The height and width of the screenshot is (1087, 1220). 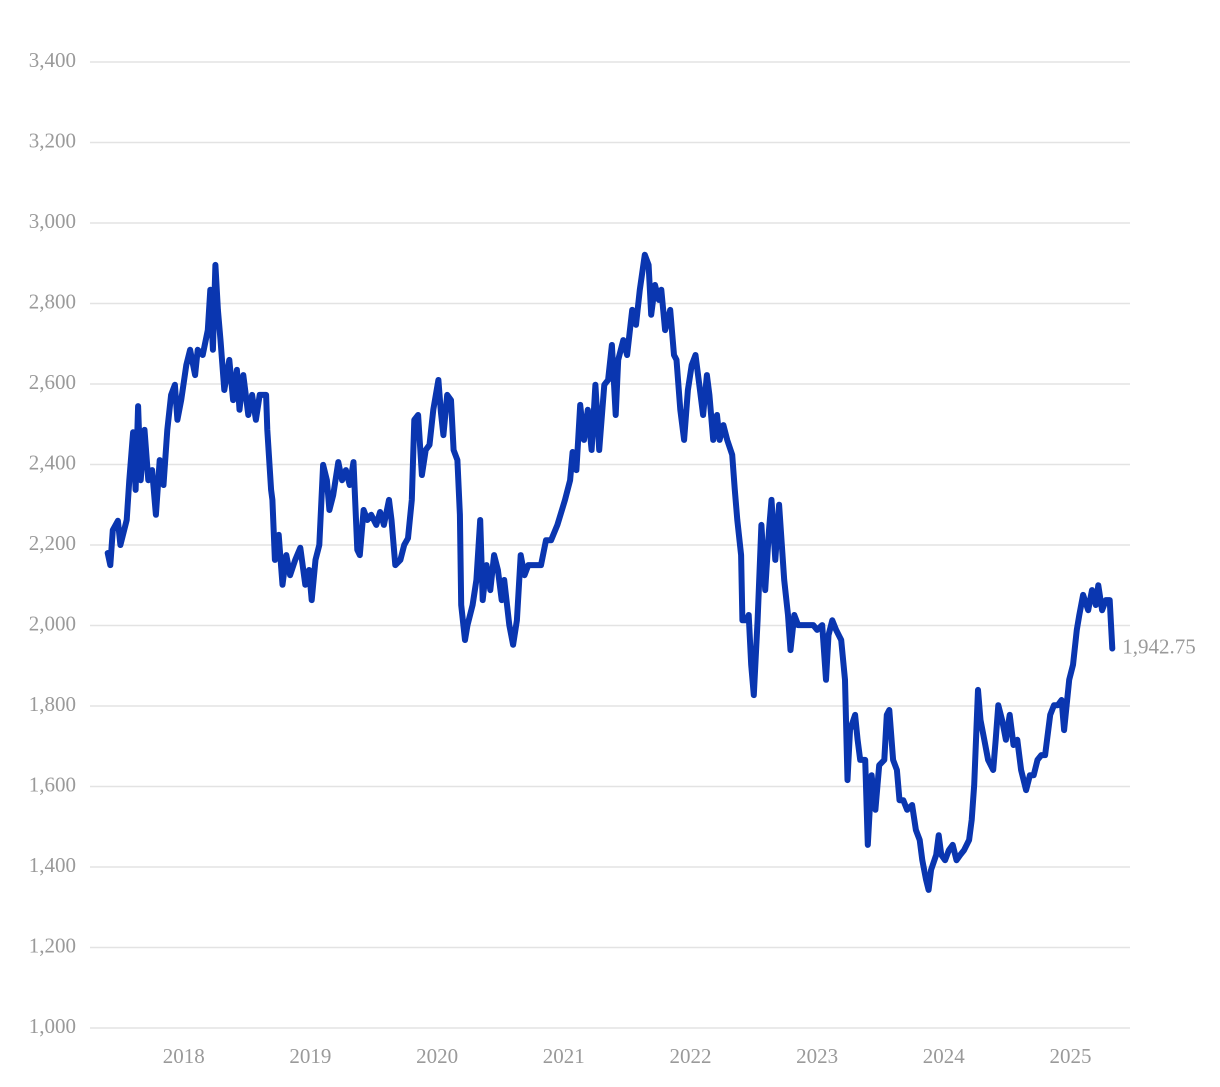 I want to click on x-tick-label: 2019, so click(x=310, y=1056).